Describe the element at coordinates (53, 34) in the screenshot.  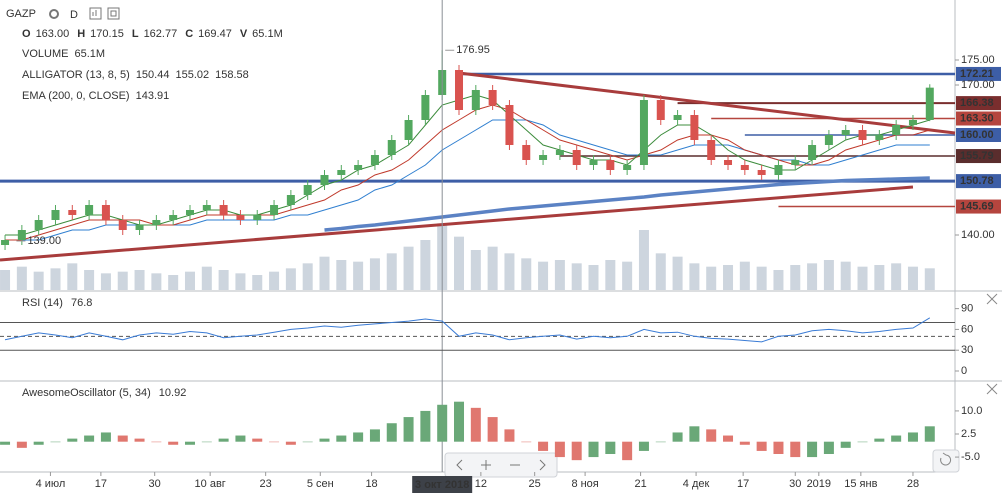
I see `ohlc-value: 163.00` at that location.